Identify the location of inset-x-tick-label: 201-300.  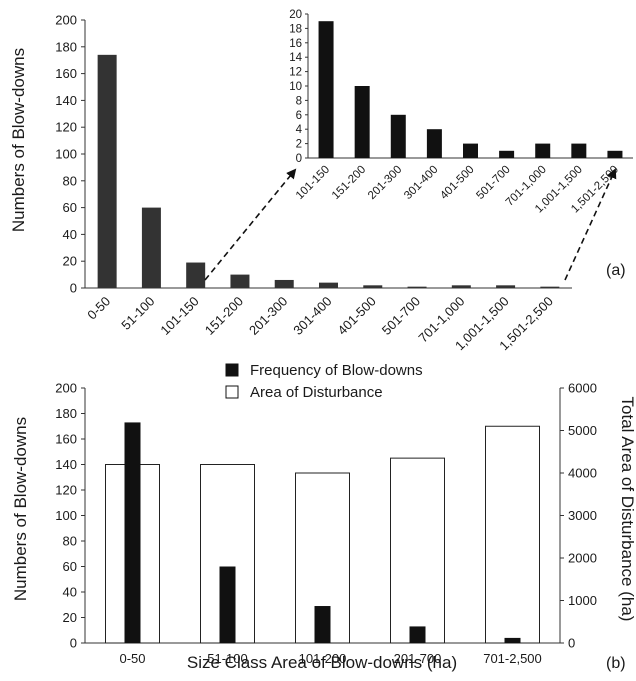
(385, 183).